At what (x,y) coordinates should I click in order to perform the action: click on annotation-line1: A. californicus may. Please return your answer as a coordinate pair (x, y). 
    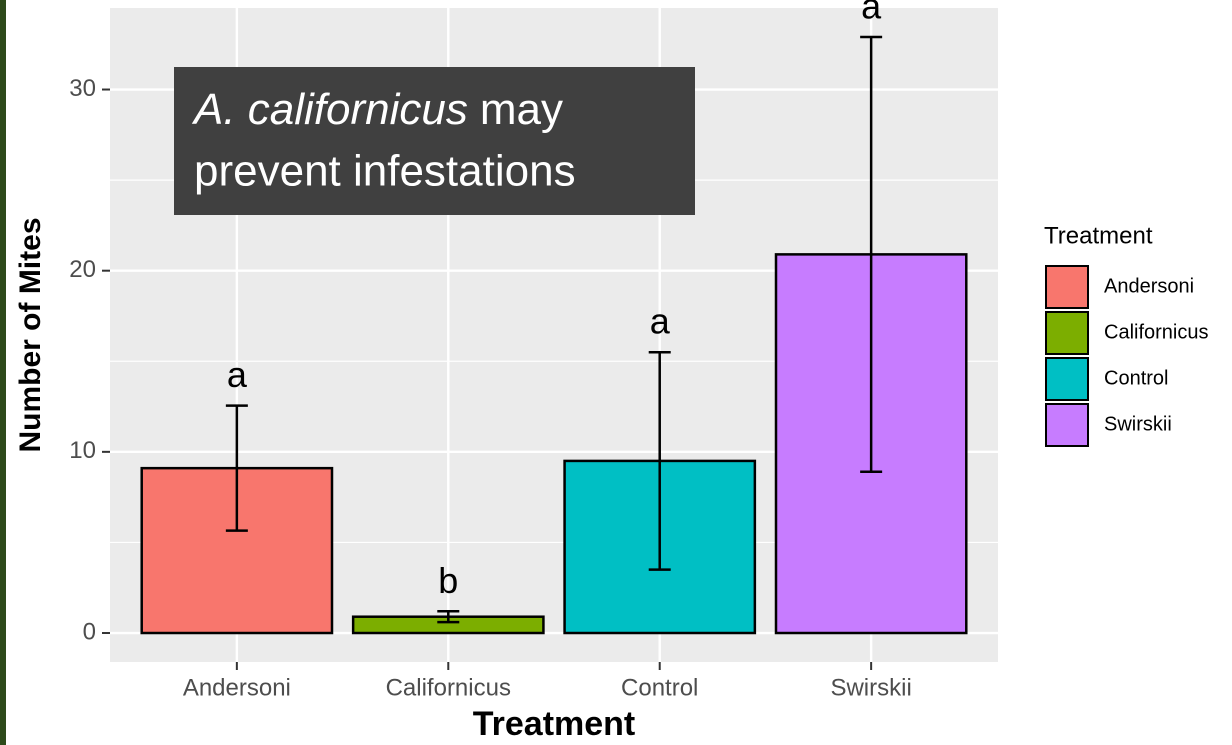
    Looking at the image, I should click on (377, 109).